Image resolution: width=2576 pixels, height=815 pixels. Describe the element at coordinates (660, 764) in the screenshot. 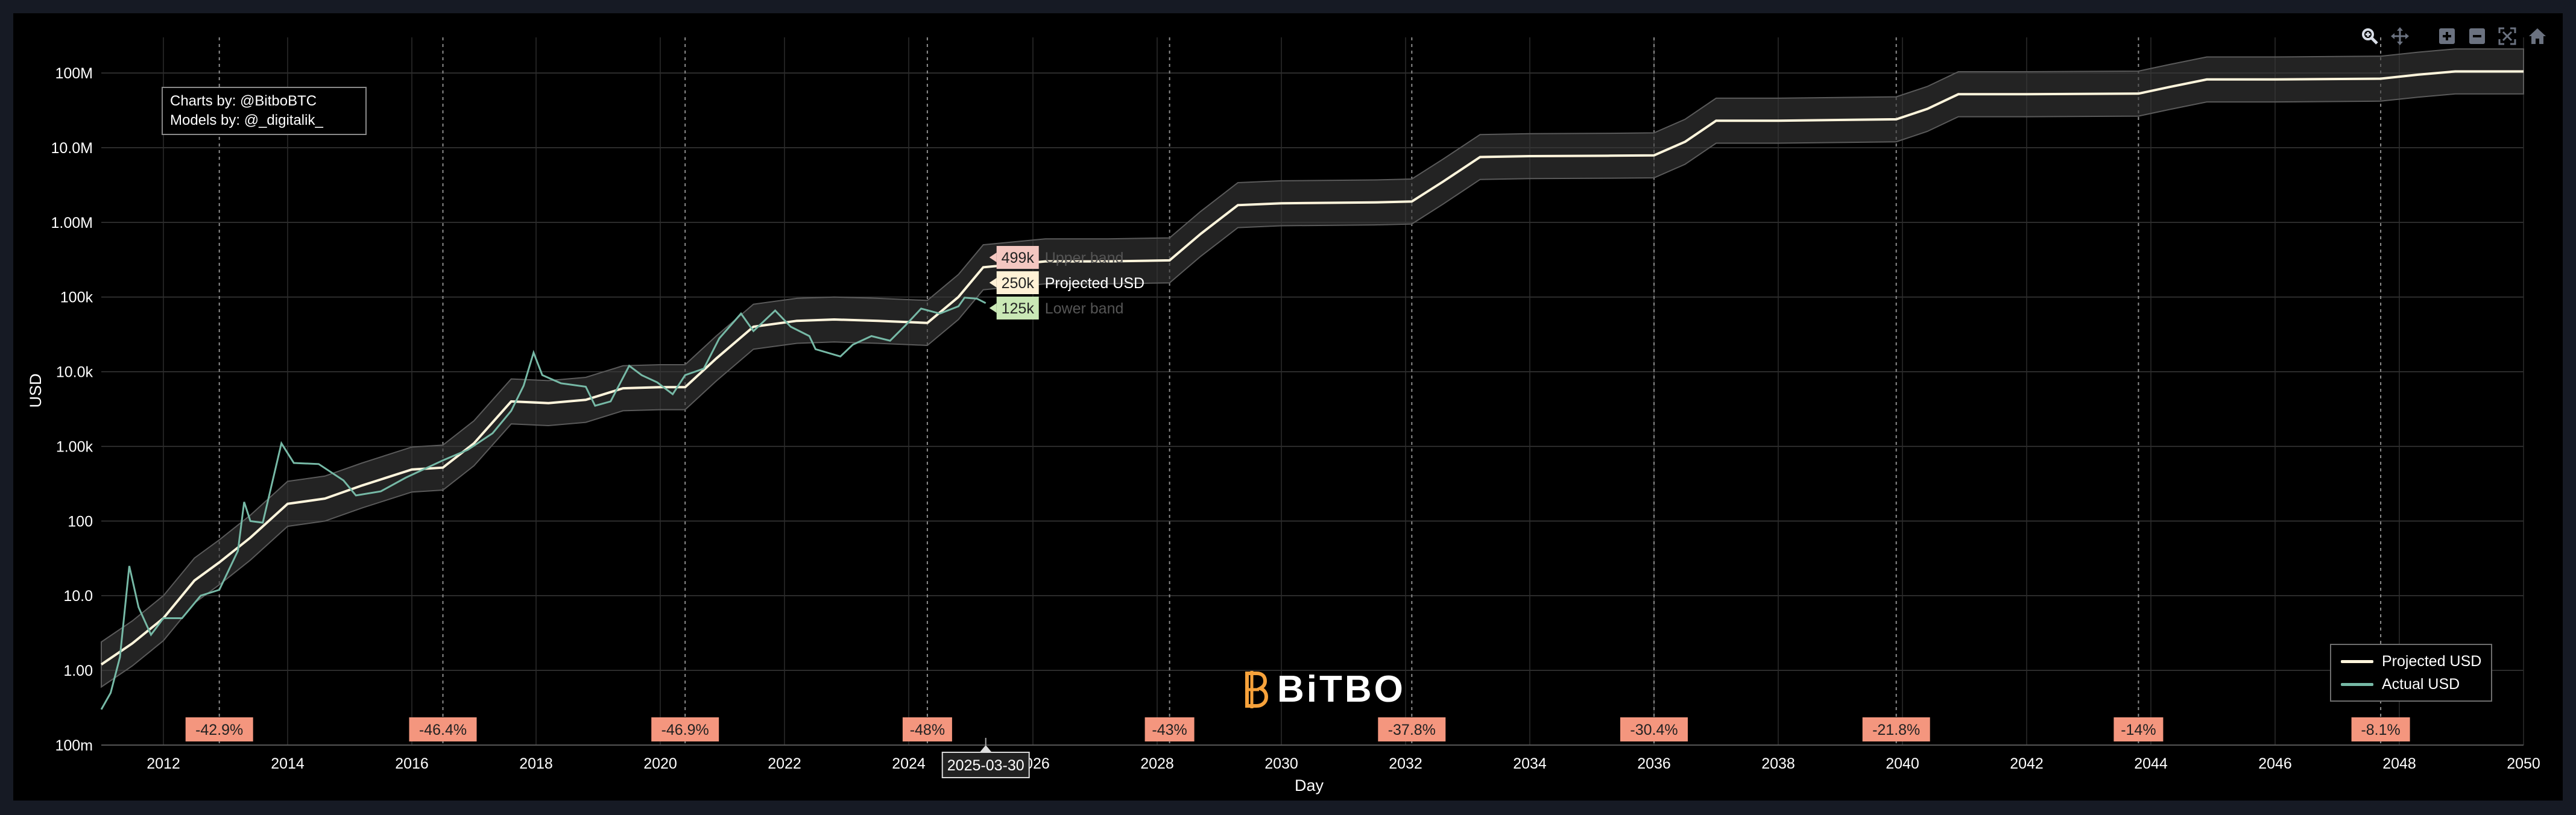

I see `x-tick-label: 2020` at that location.